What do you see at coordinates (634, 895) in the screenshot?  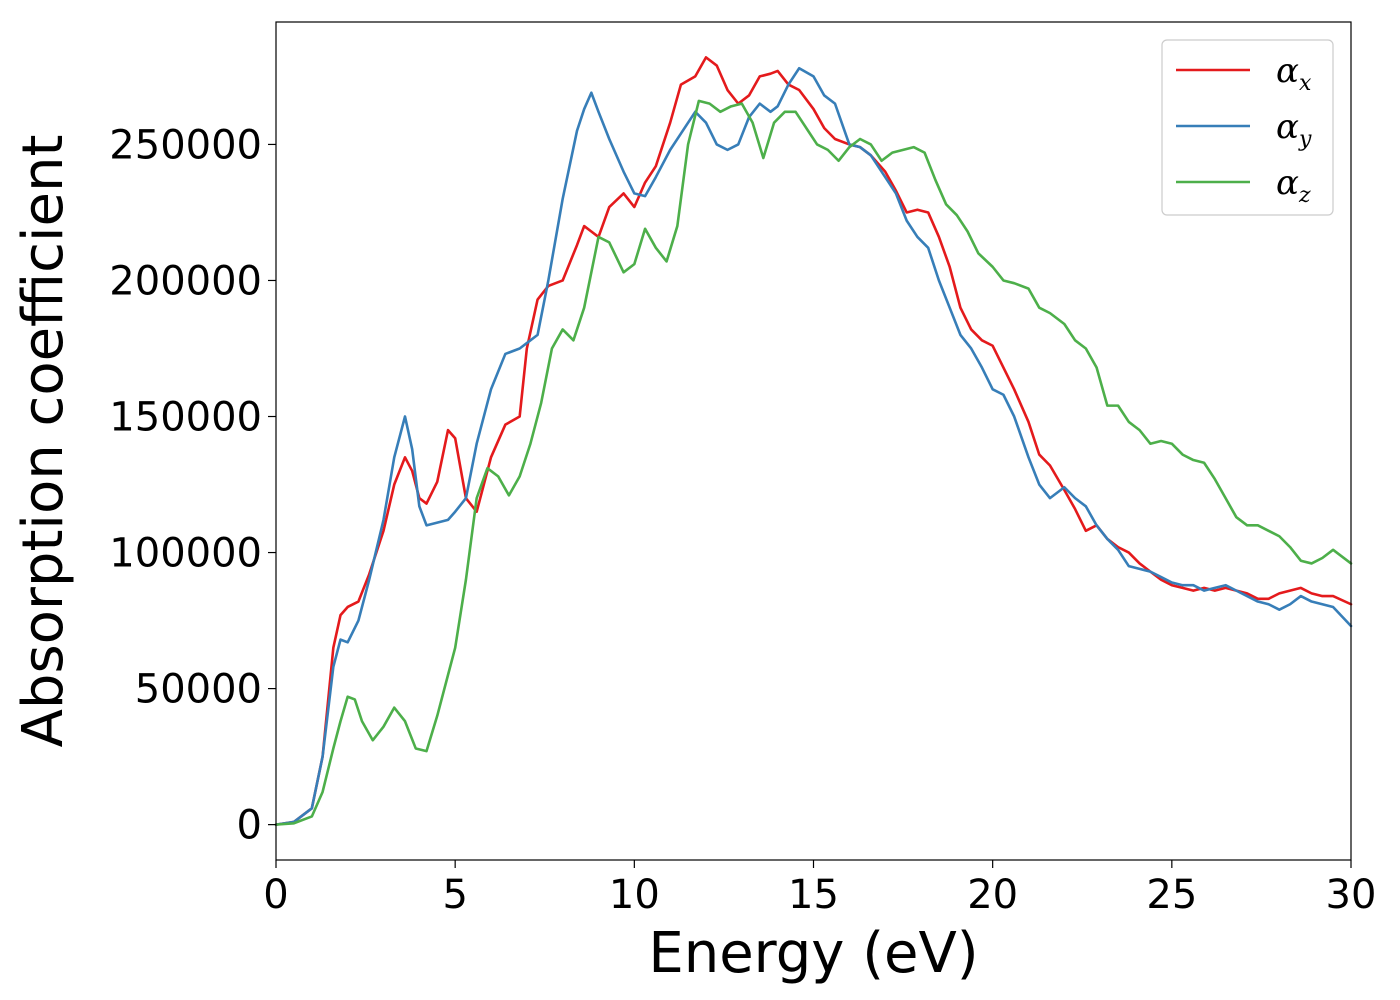 I see `x-tick-label: 10` at bounding box center [634, 895].